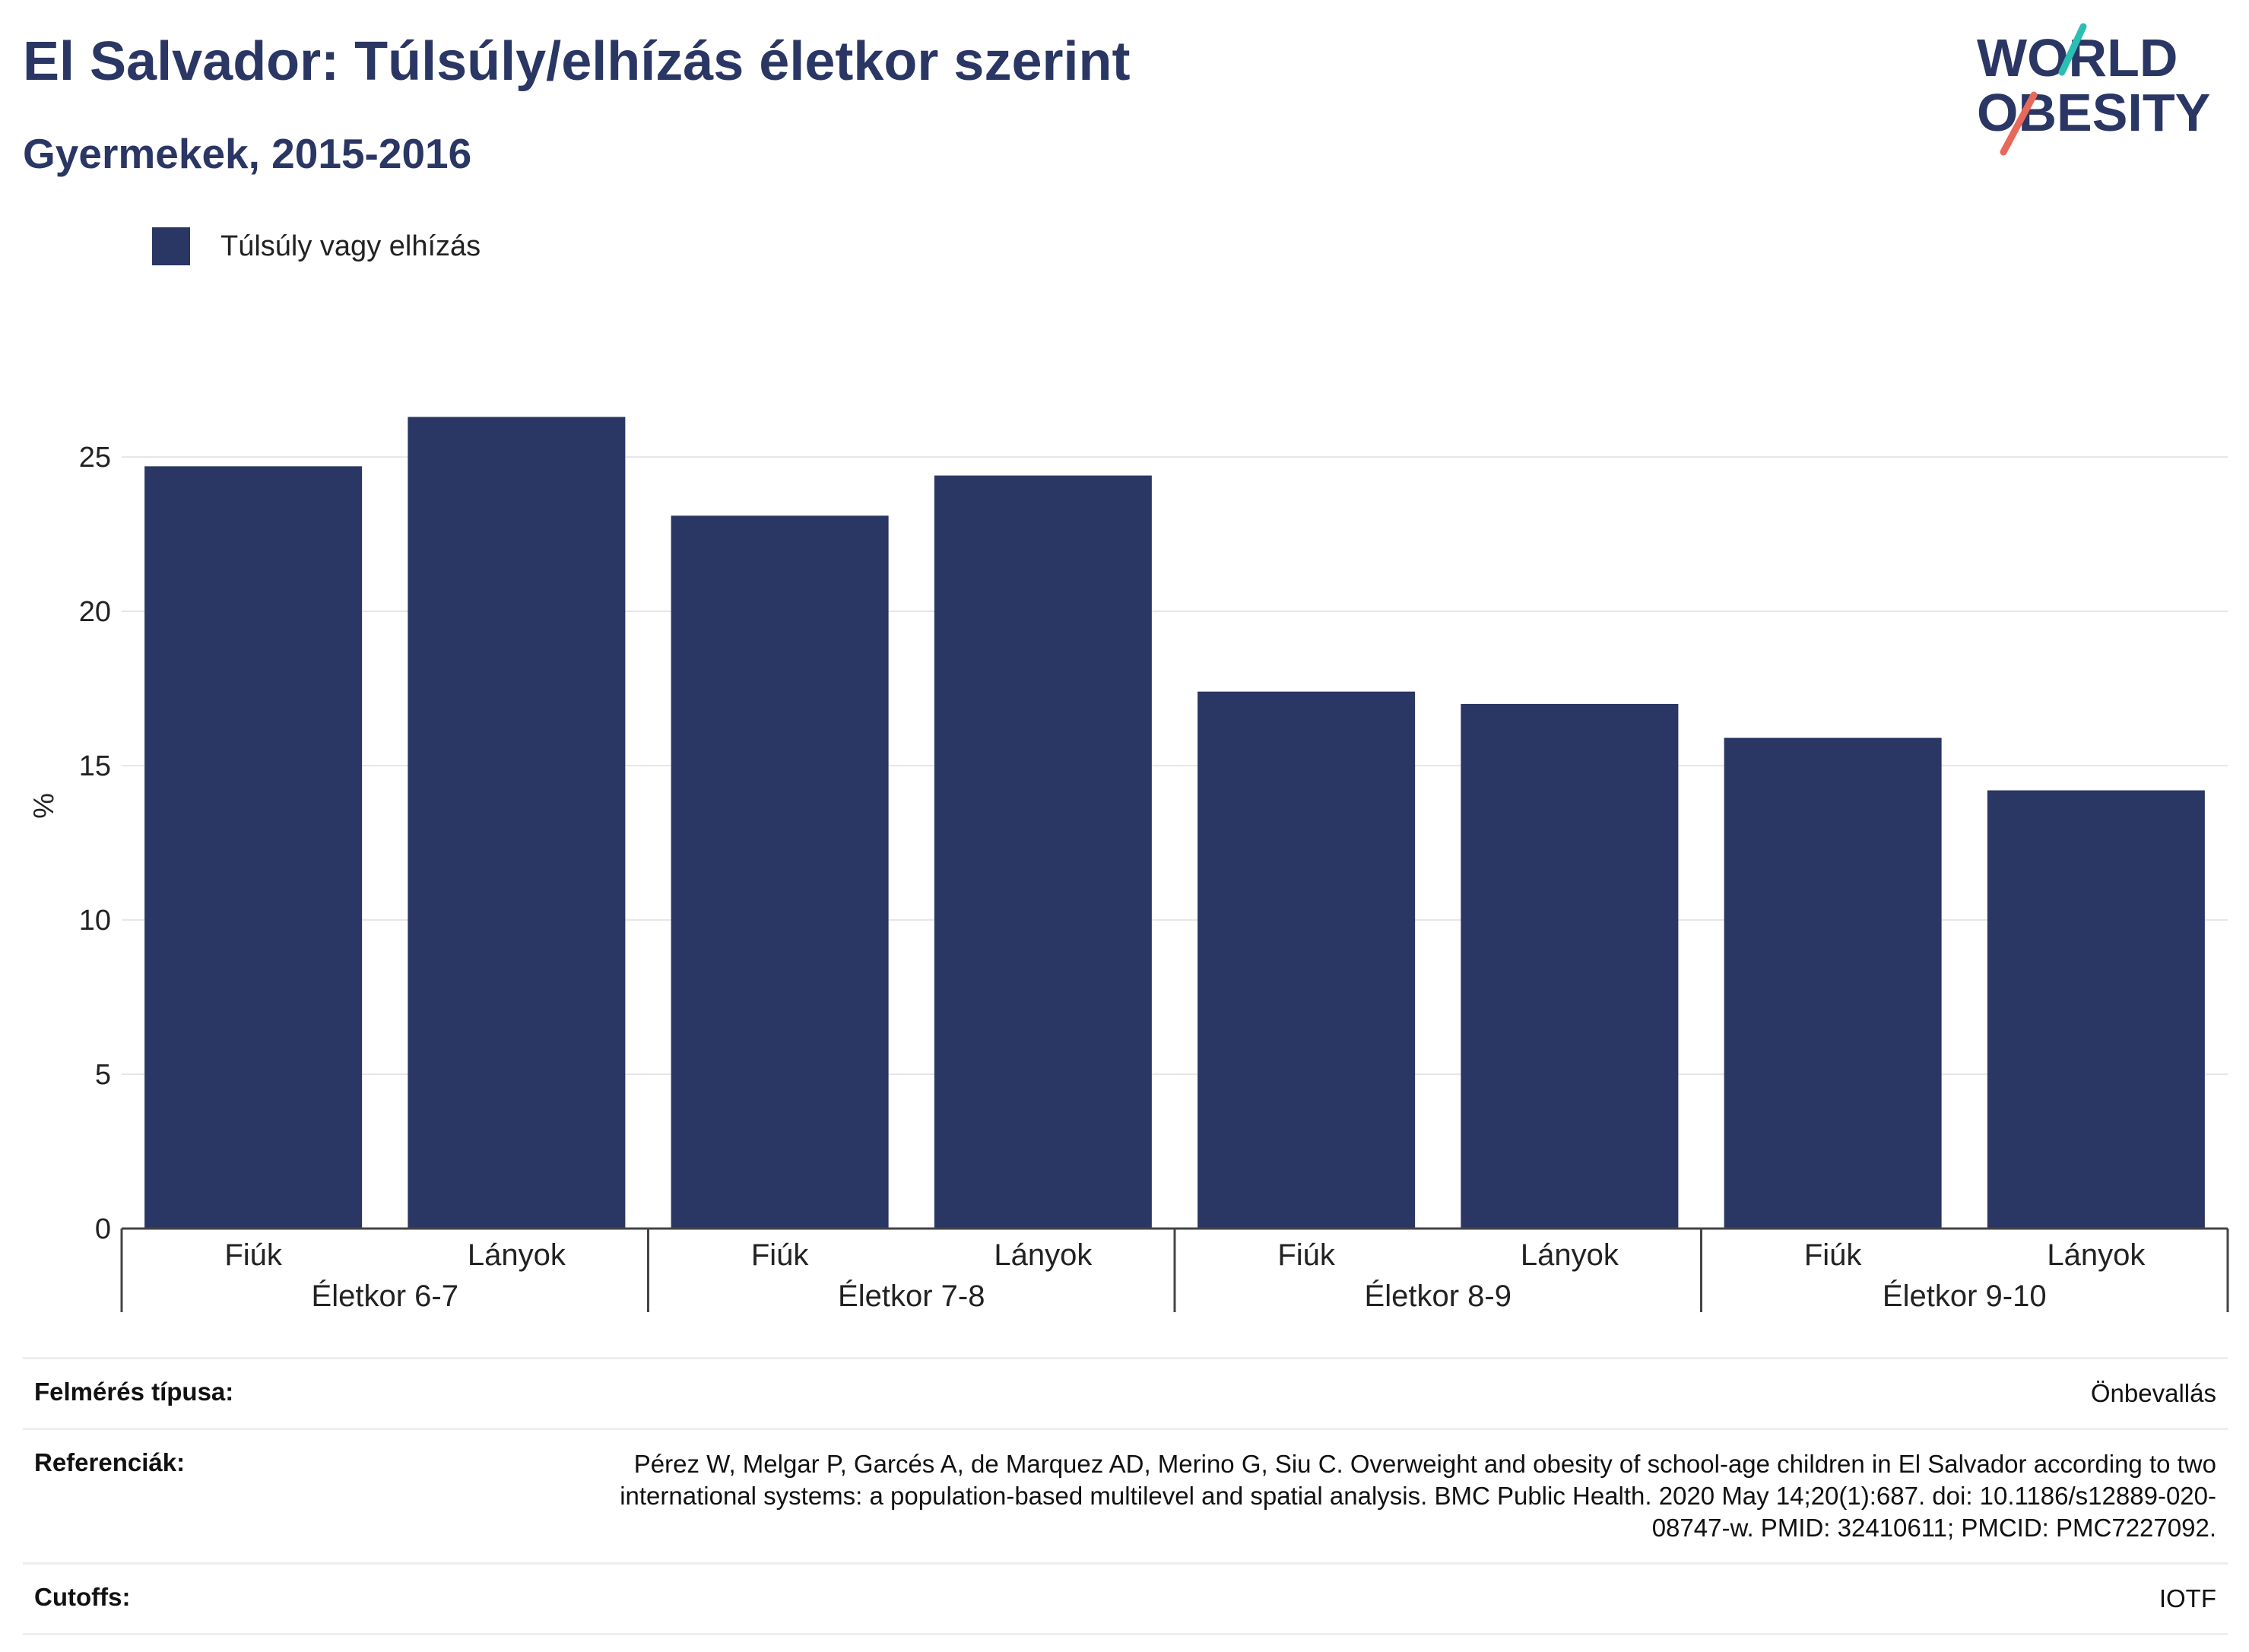 This screenshot has height=1652, width=2249. Describe the element at coordinates (95, 458) in the screenshot. I see `y-tick-label: 25` at that location.